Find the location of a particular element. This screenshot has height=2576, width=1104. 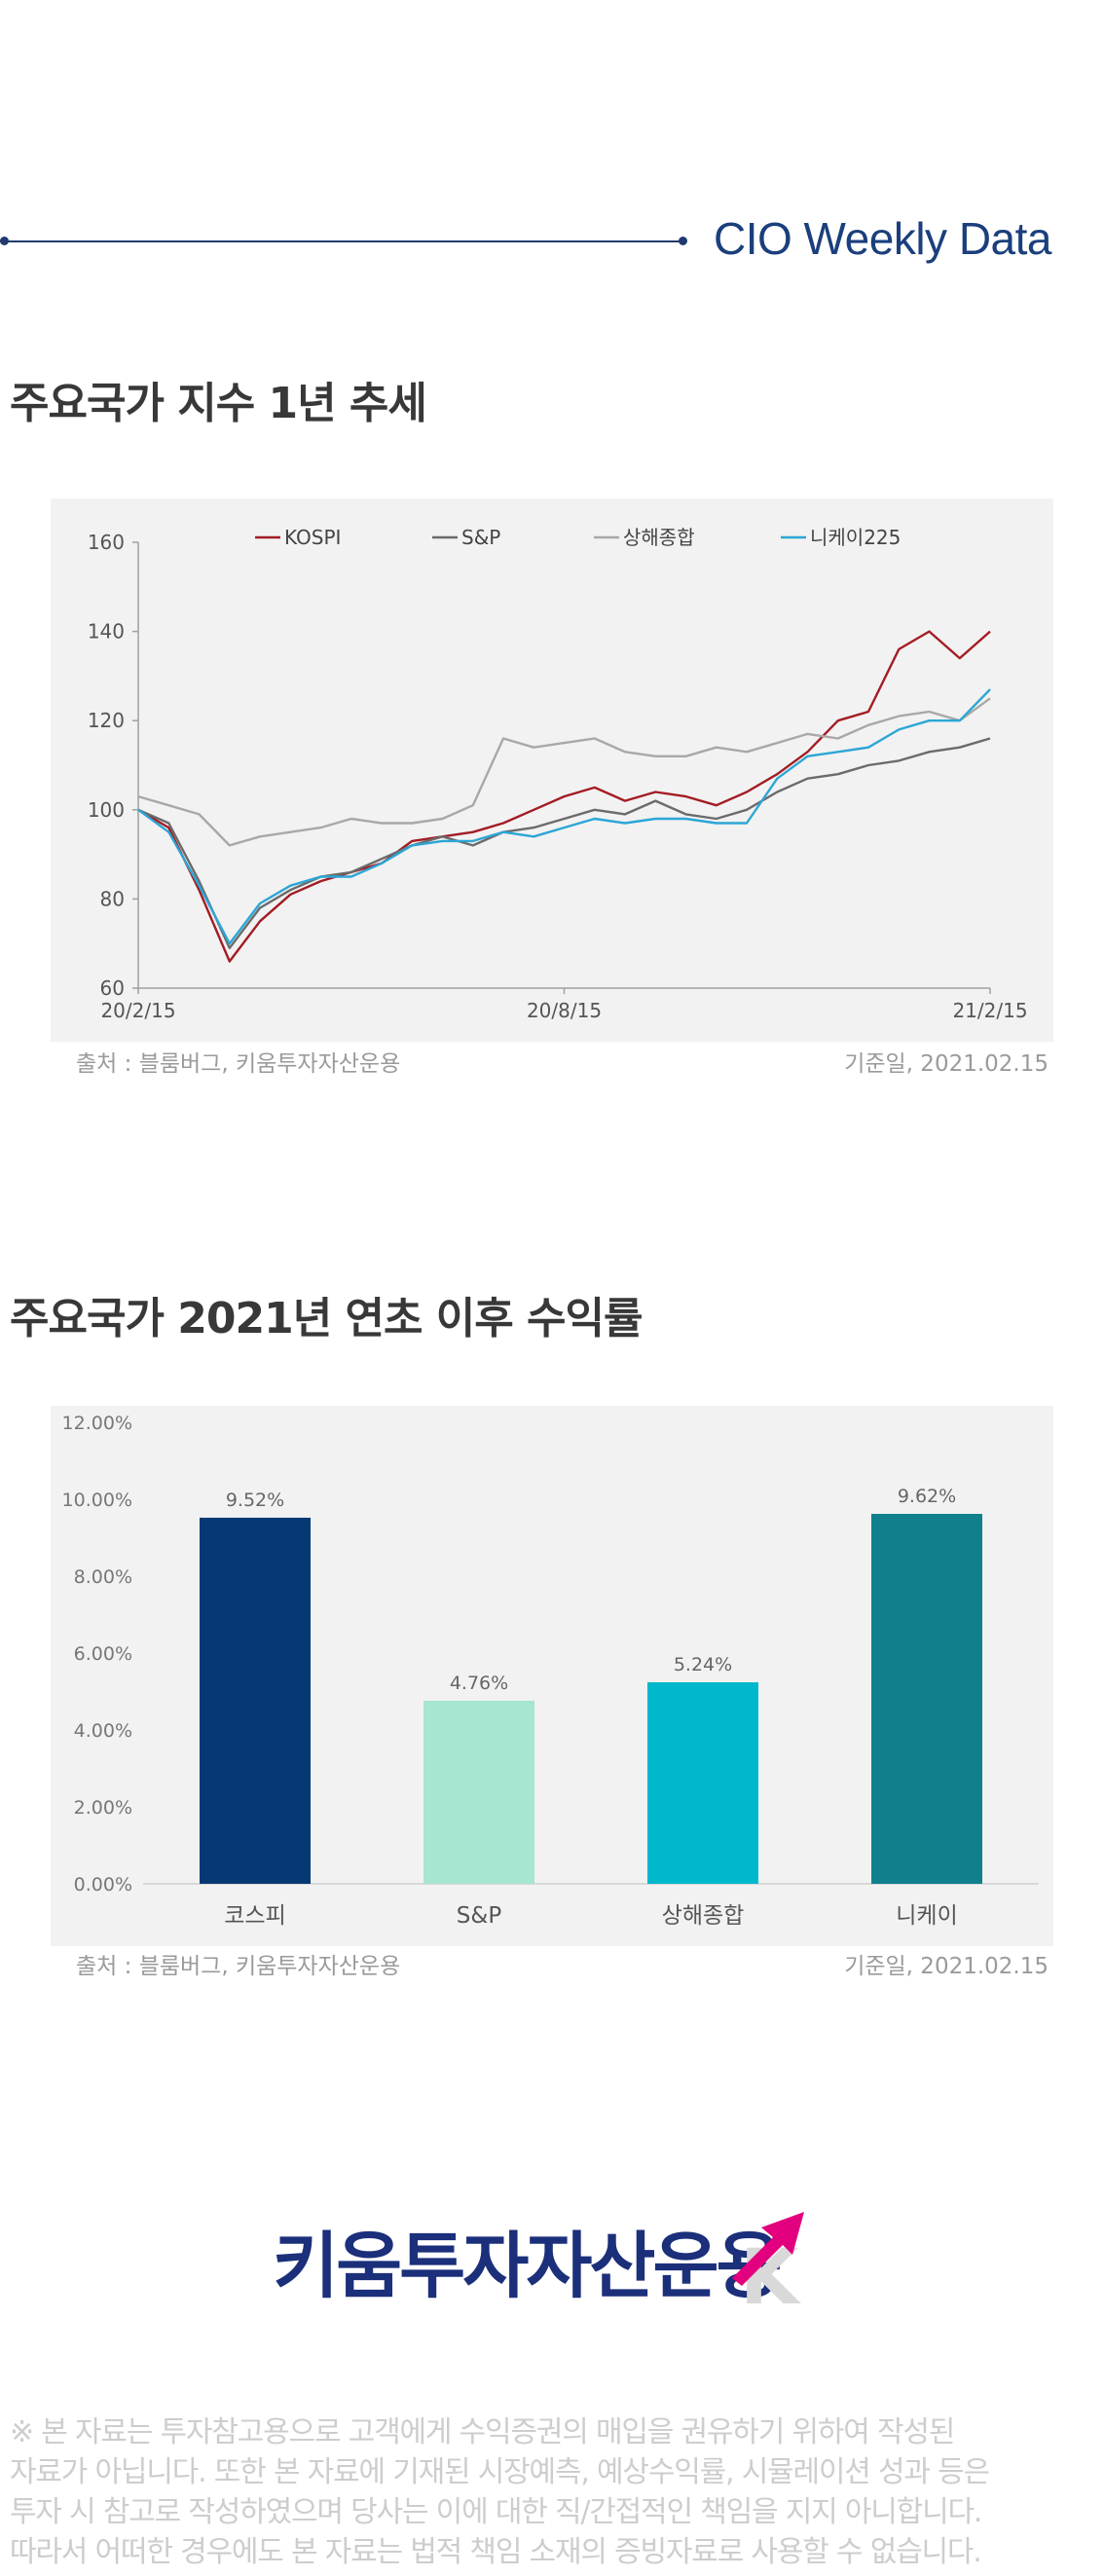

bar-value-label: 5.24% is located at coordinates (703, 1664).